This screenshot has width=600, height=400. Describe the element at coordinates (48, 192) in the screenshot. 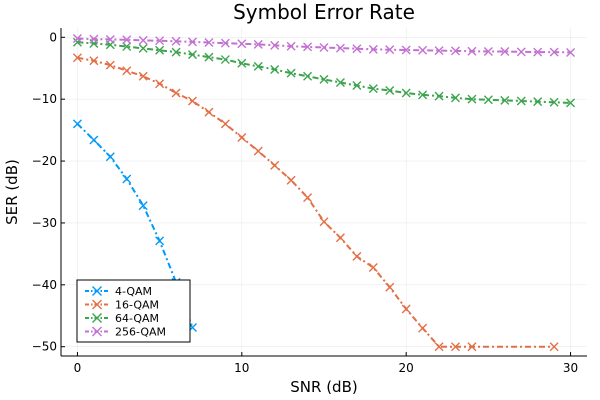

I see `y-ticks: 0 −10 −20 −30 −40 −50` at that location.